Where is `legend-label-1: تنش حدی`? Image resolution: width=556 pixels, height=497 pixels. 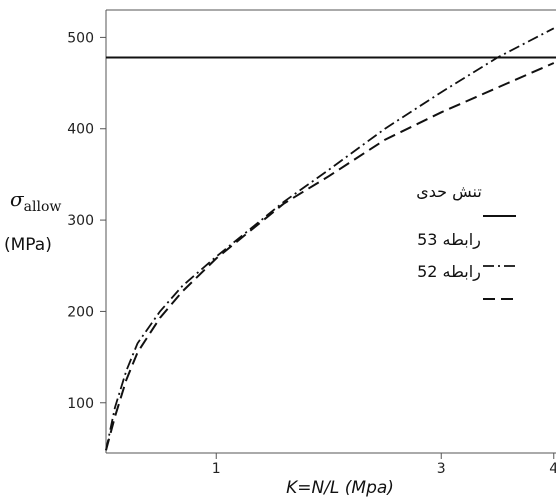 legend-label-1: تنش حدی is located at coordinates (449, 192).